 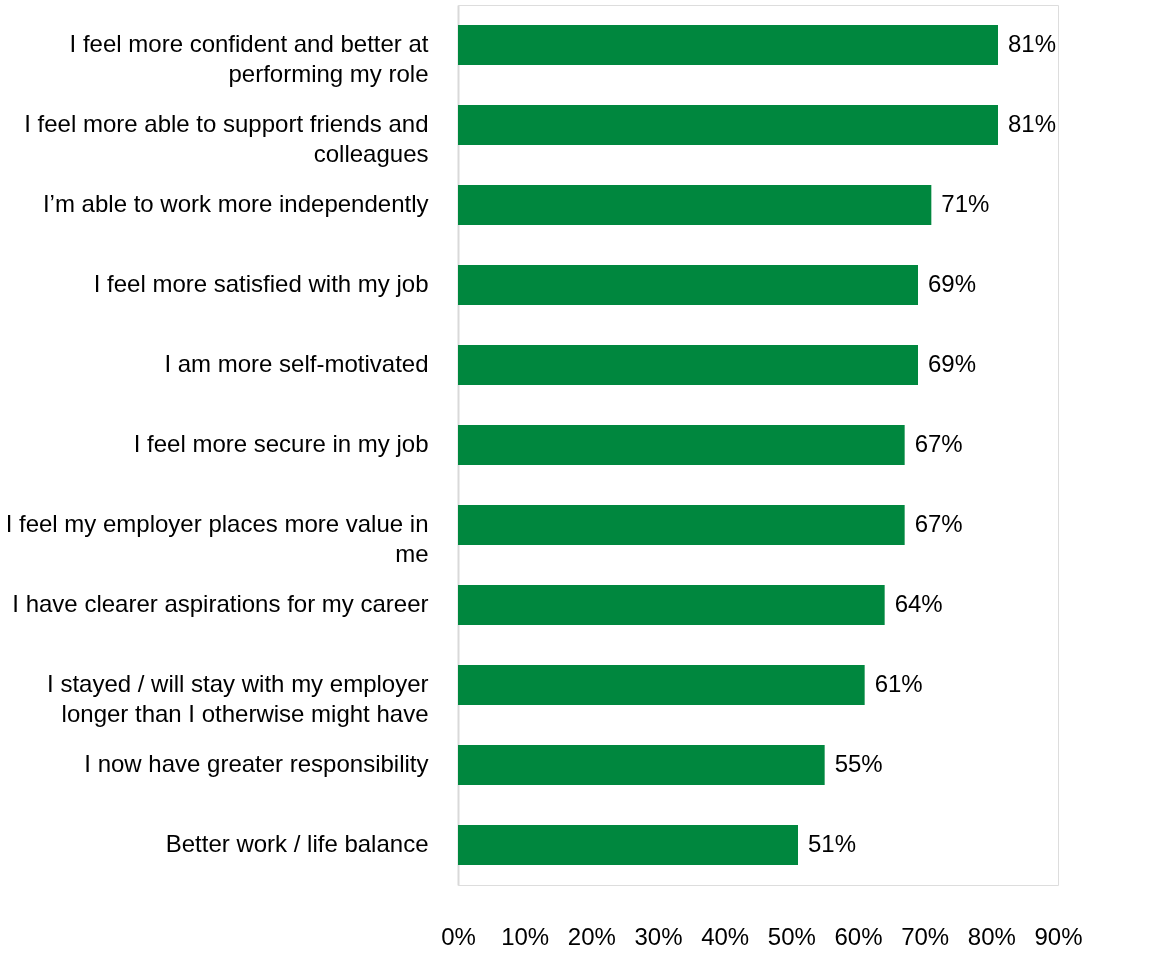 What do you see at coordinates (238, 698) in the screenshot?
I see `y-tick-label: I stayed / will stay with my employer longer than I otherwise might have` at bounding box center [238, 698].